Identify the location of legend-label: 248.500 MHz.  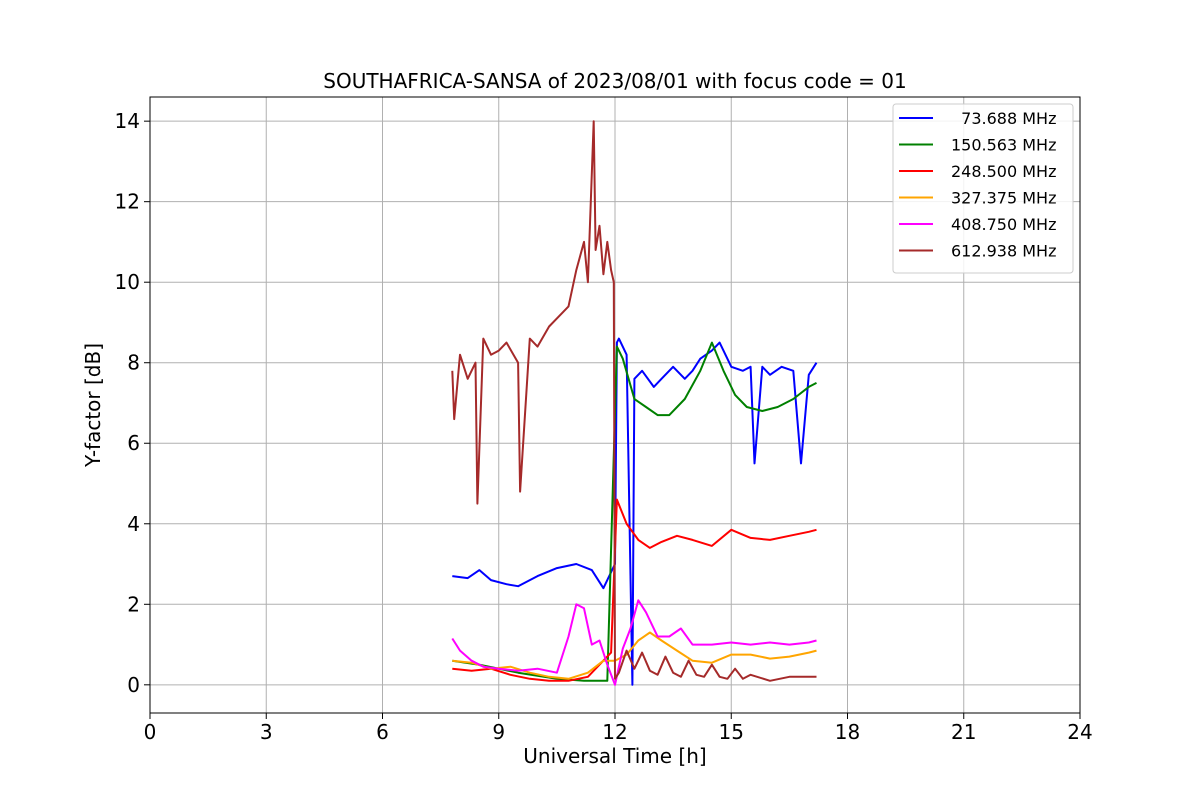
(1003, 171).